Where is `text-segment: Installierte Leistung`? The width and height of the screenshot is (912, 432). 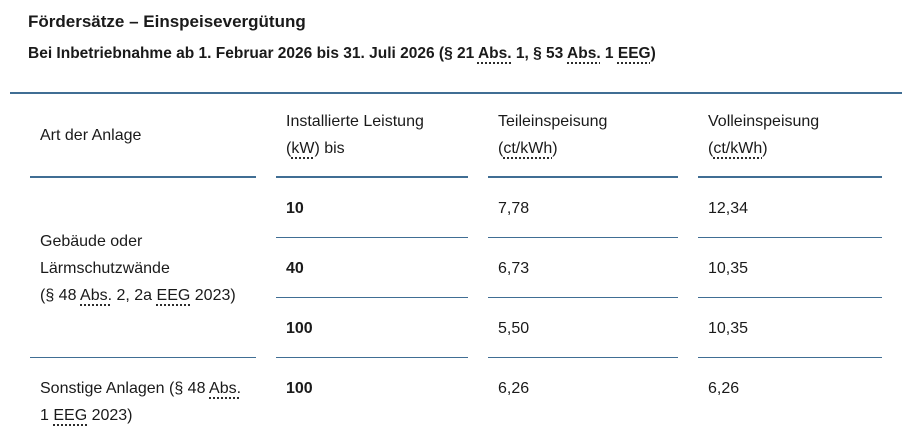 text-segment: Installierte Leistung is located at coordinates (355, 121).